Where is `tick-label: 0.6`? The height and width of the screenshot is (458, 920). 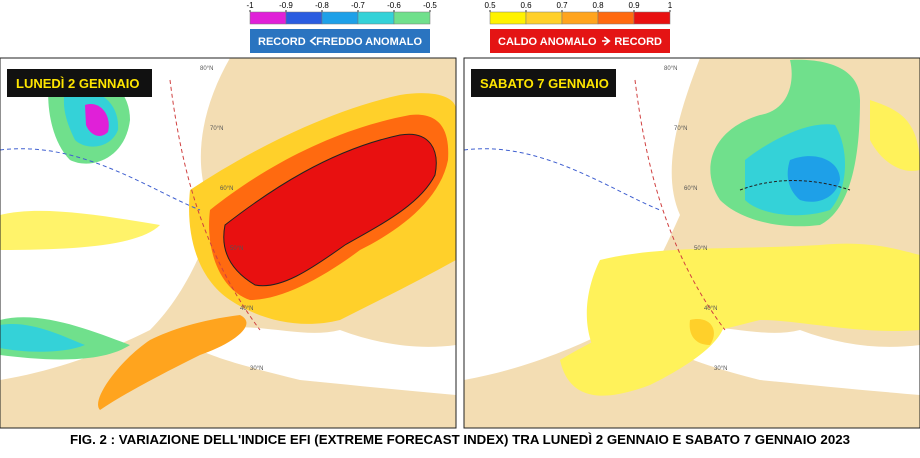 tick-label: 0.6 is located at coordinates (526, 5).